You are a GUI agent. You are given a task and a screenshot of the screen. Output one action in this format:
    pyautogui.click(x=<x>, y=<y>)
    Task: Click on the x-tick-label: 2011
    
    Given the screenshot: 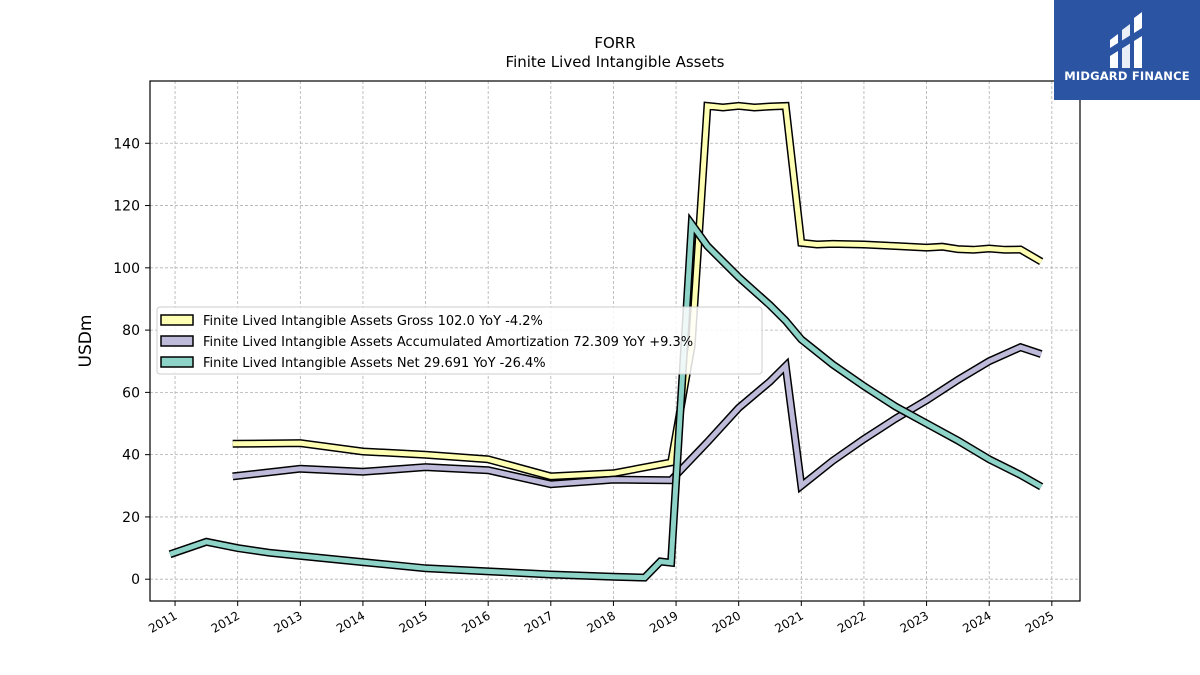 What is the action you would take?
    pyautogui.click(x=162, y=621)
    